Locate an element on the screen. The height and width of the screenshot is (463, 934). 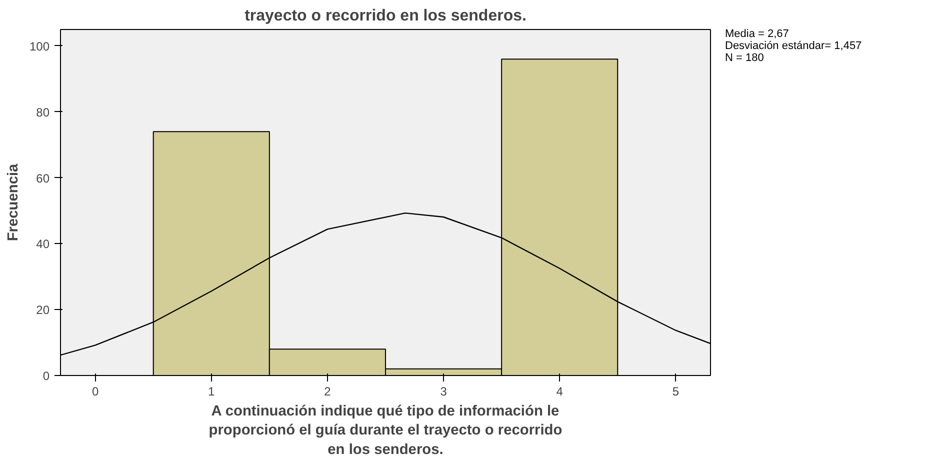
y-tick-label: 60 is located at coordinates (43, 178).